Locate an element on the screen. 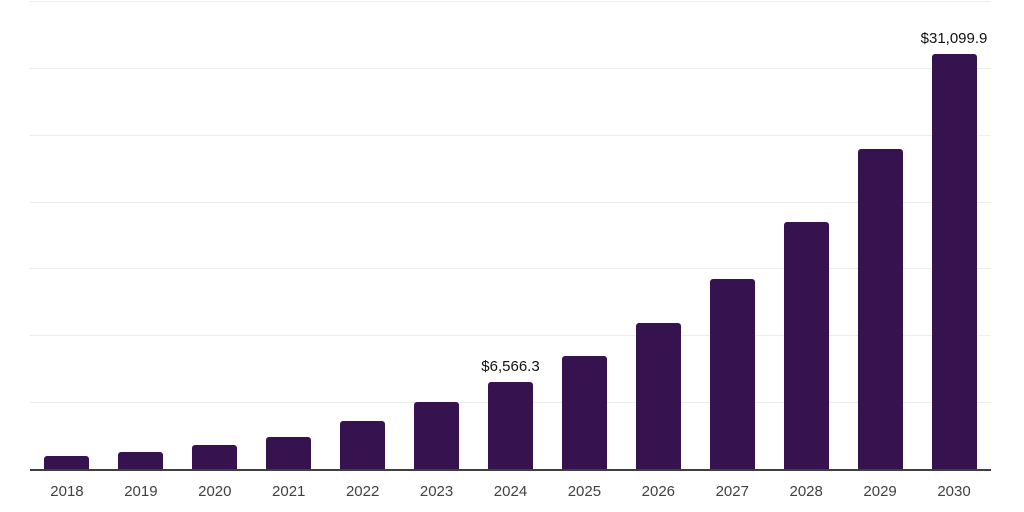  x-tick-label-2020: 2020 is located at coordinates (215, 491).